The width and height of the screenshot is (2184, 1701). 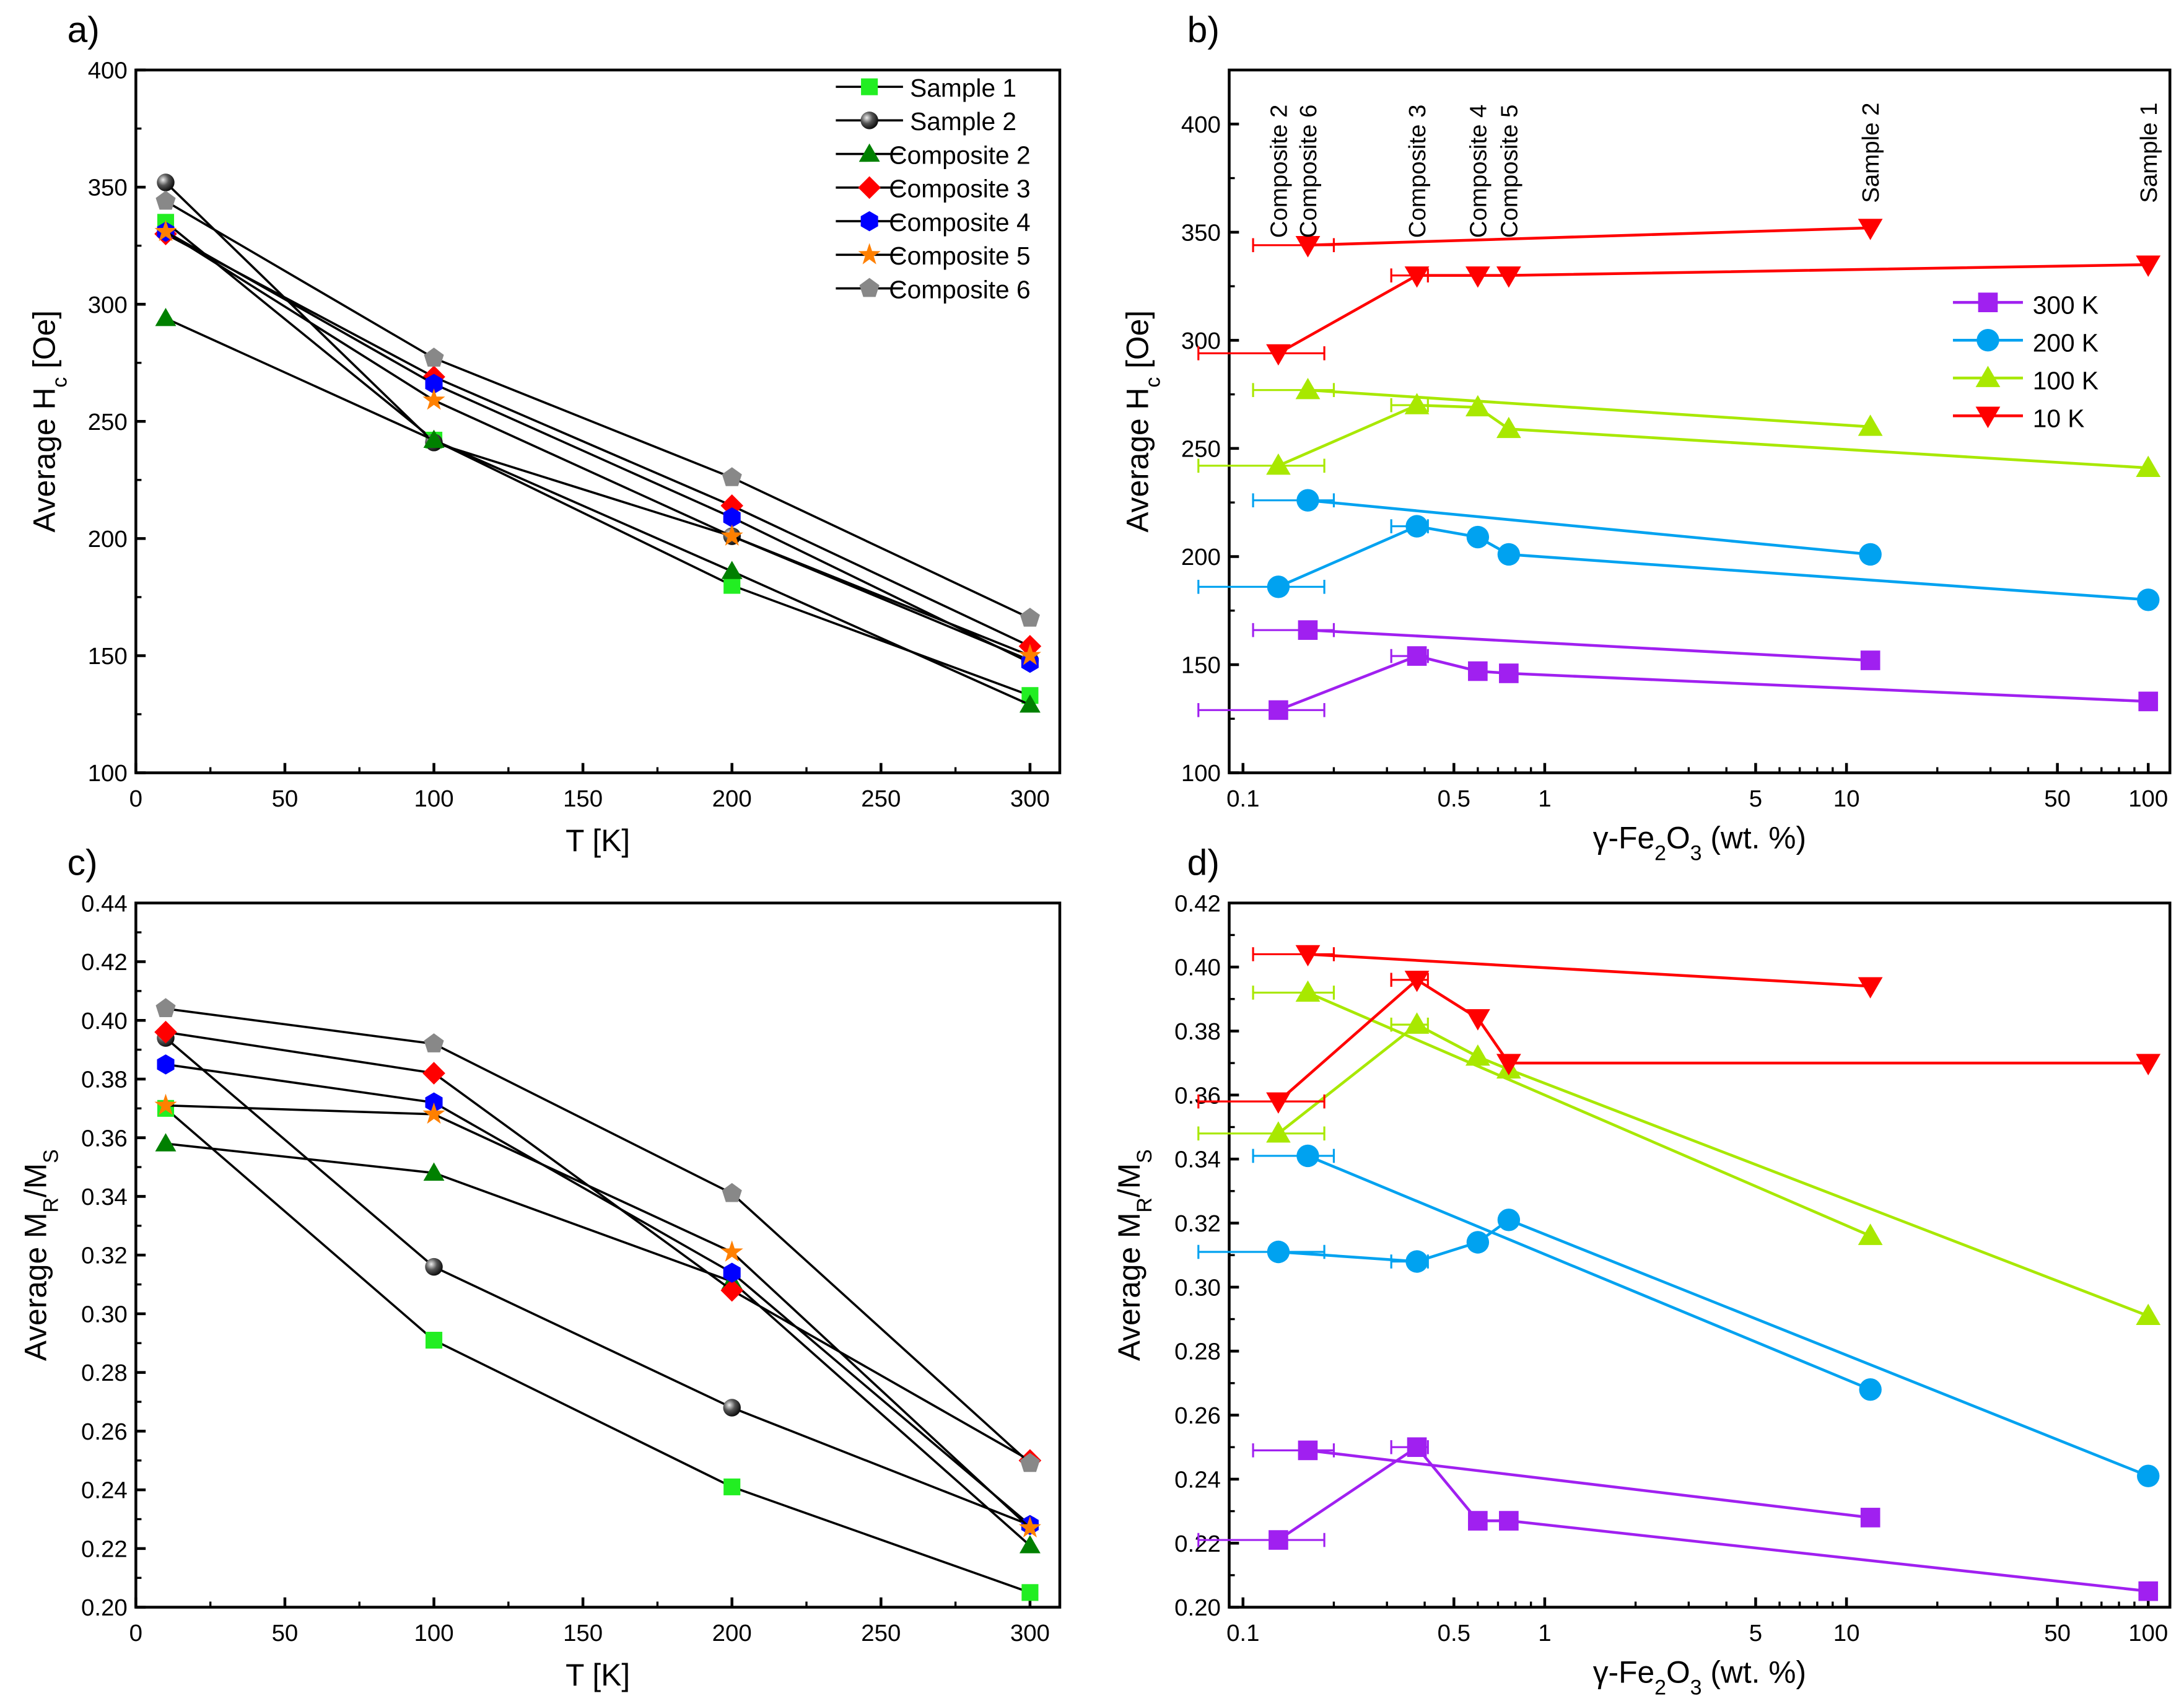 I want to click on y-tick-label: 0.28, so click(x=1197, y=1352).